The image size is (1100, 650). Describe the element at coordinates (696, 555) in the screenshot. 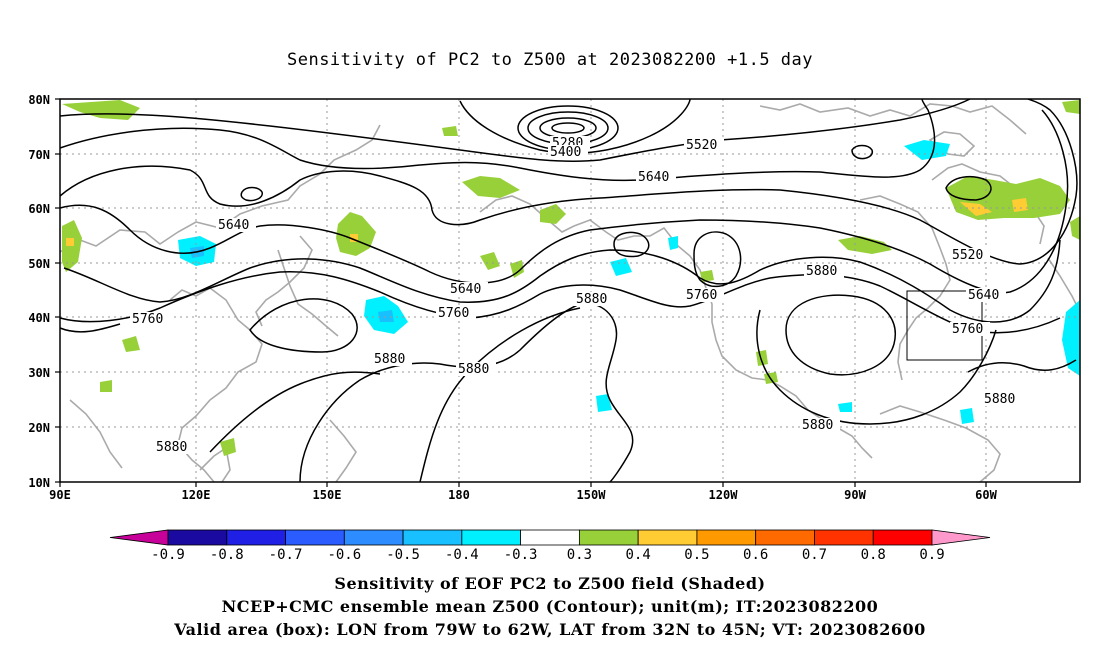

I see `colorbar-tick-label: 0.5` at that location.